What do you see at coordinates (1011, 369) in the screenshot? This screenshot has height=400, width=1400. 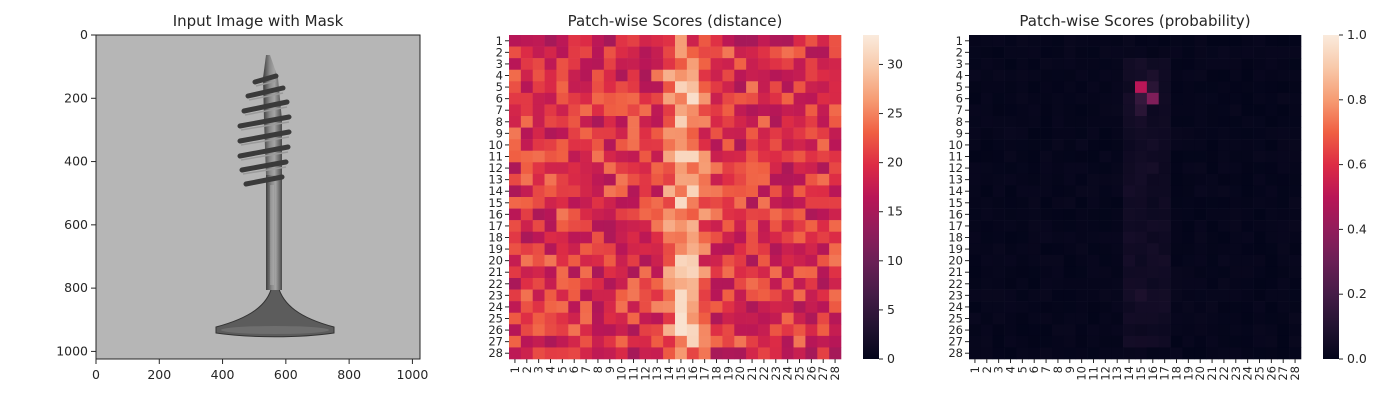 I see `col-tick-label: 4` at bounding box center [1011, 369].